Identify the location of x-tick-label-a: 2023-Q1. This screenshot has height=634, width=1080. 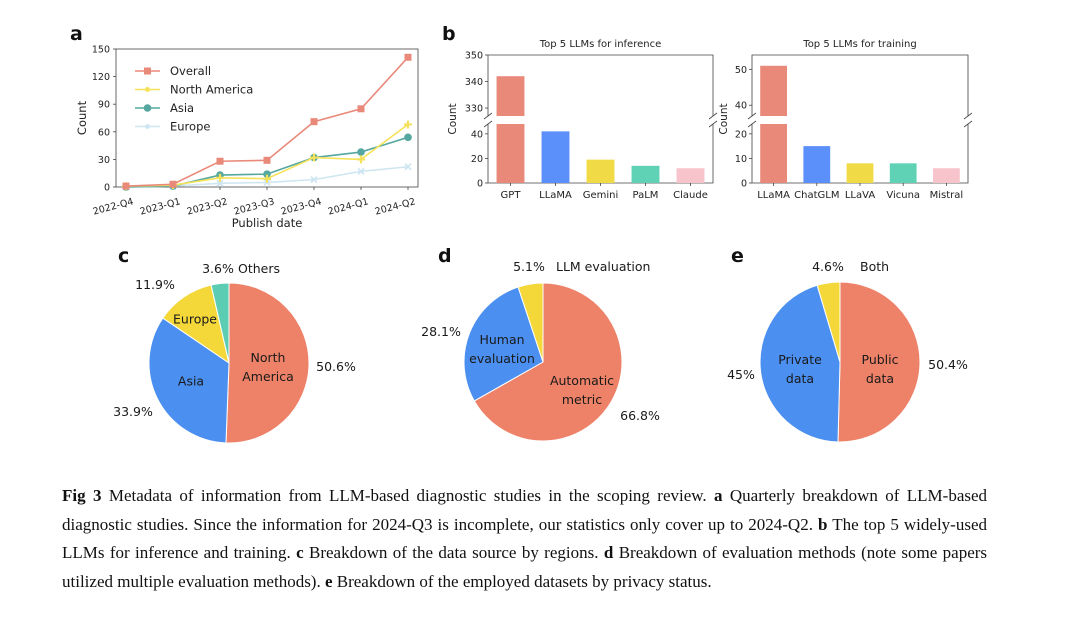
(160, 206).